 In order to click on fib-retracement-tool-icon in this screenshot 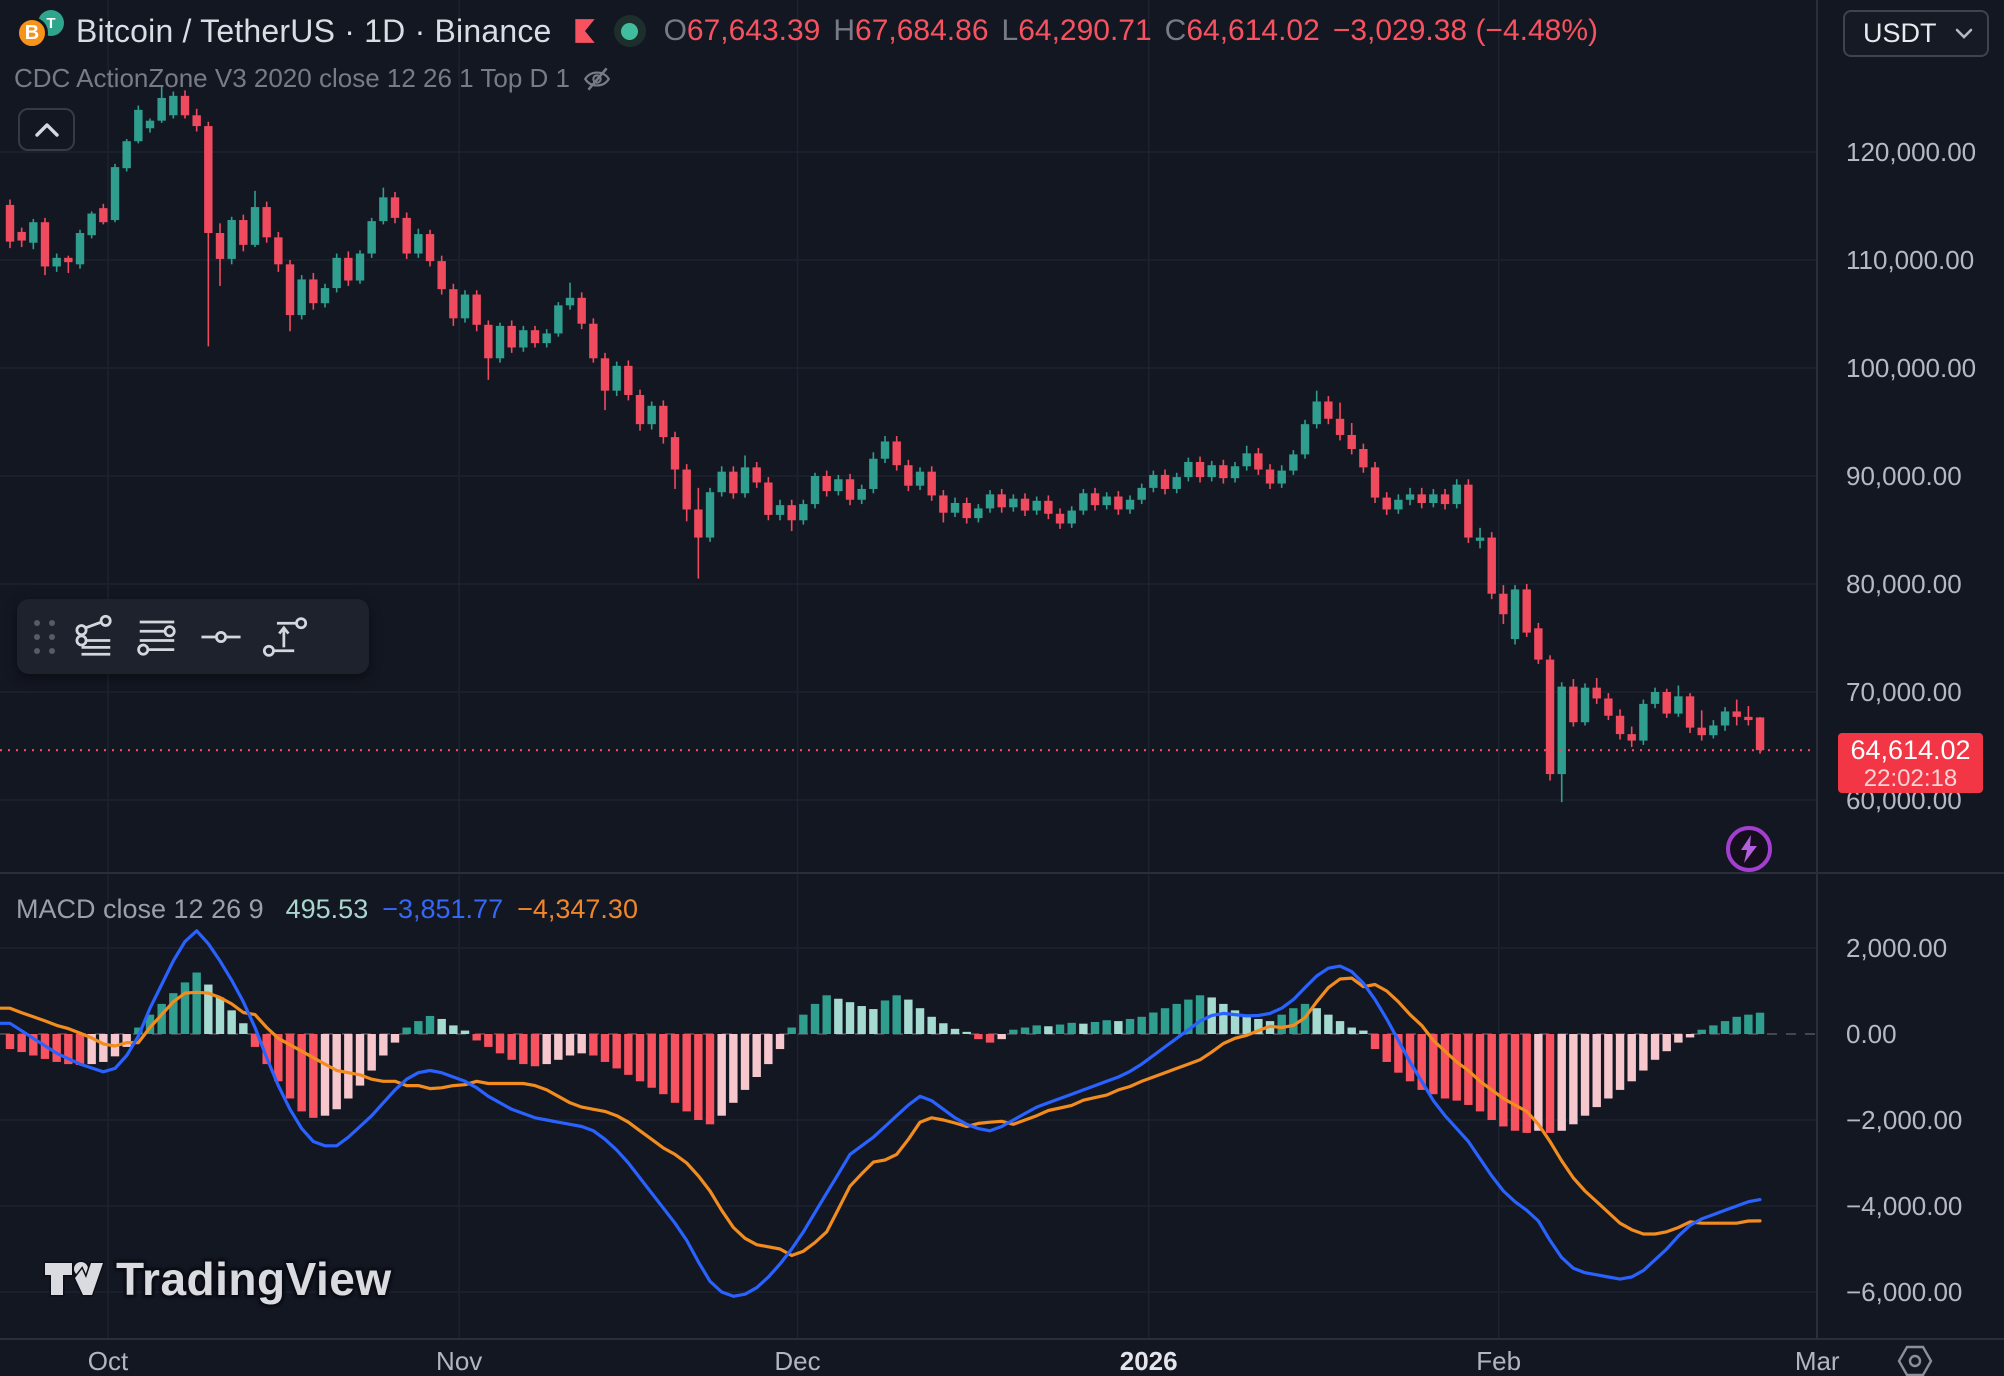, I will do `click(157, 637)`.